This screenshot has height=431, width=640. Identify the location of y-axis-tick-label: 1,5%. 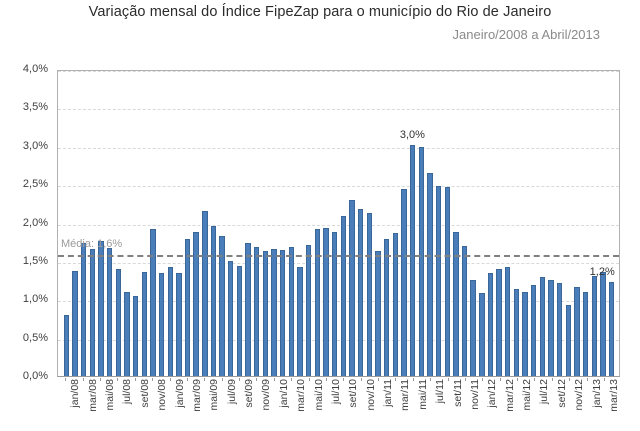
(35, 260).